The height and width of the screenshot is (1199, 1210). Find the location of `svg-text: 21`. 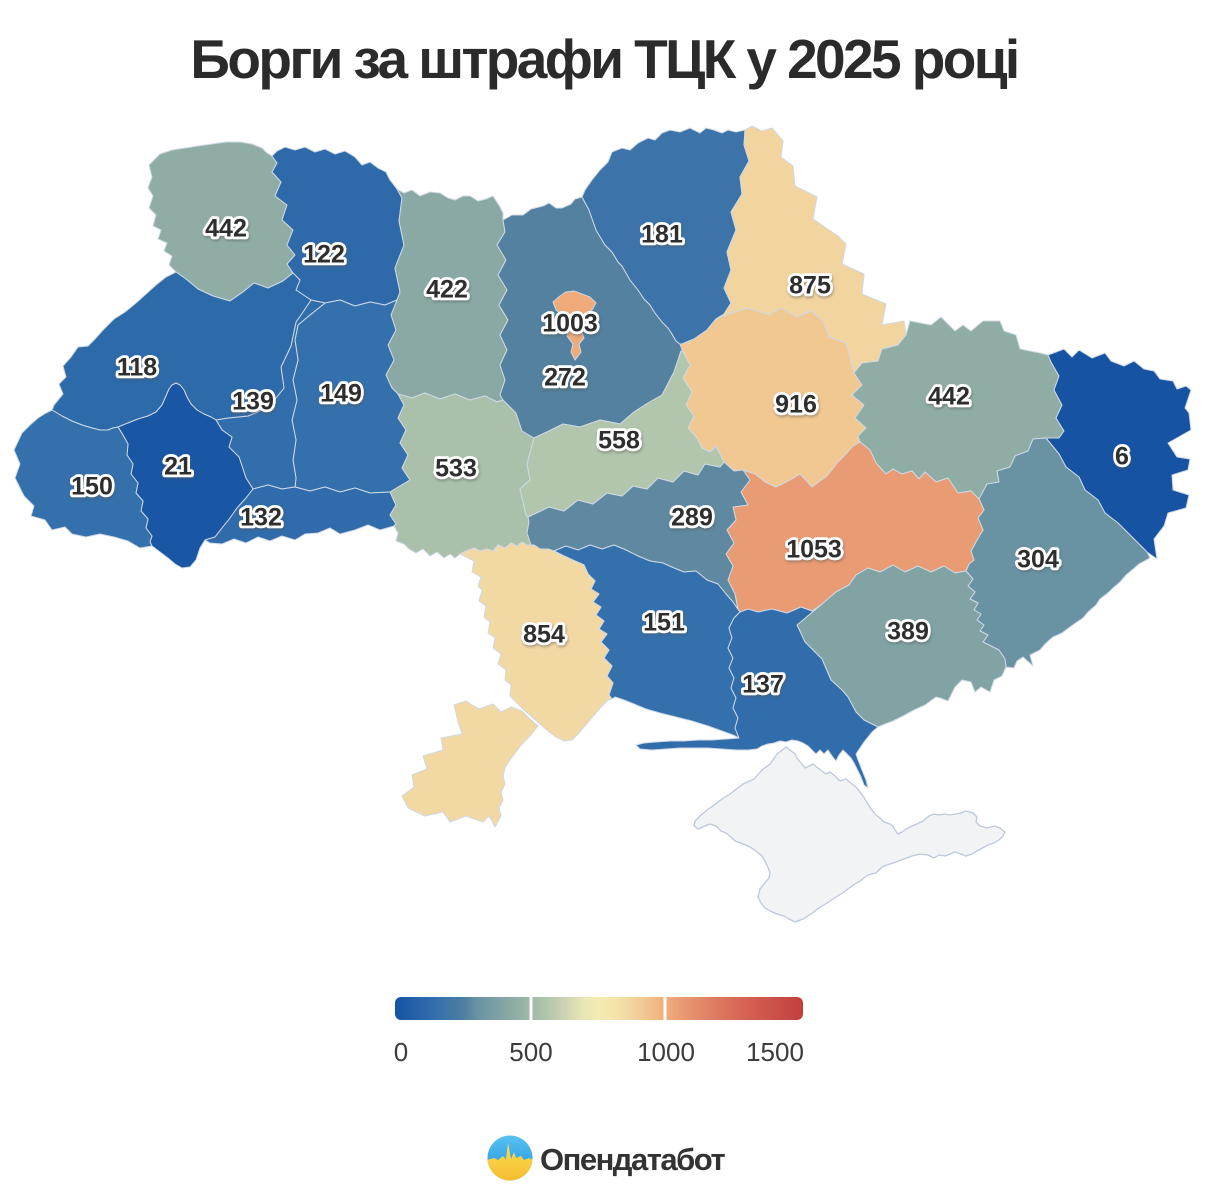

svg-text: 21 is located at coordinates (178, 467).